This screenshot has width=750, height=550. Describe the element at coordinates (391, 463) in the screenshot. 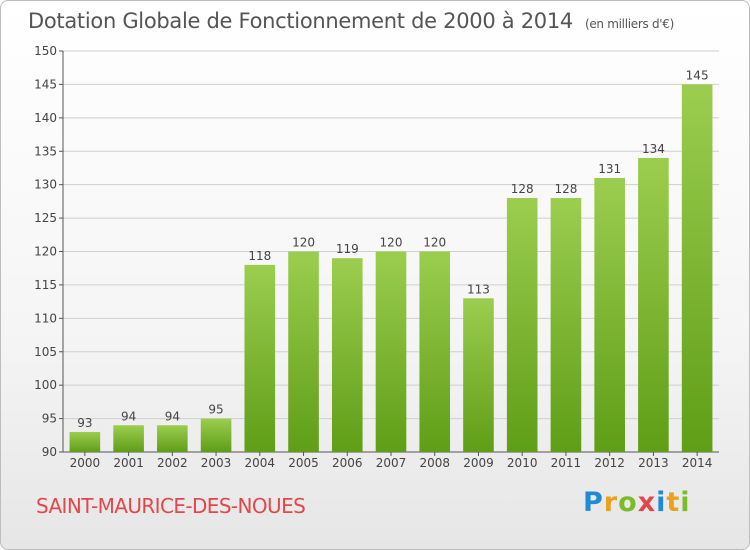

I see `x-tick-label: 2007` at that location.